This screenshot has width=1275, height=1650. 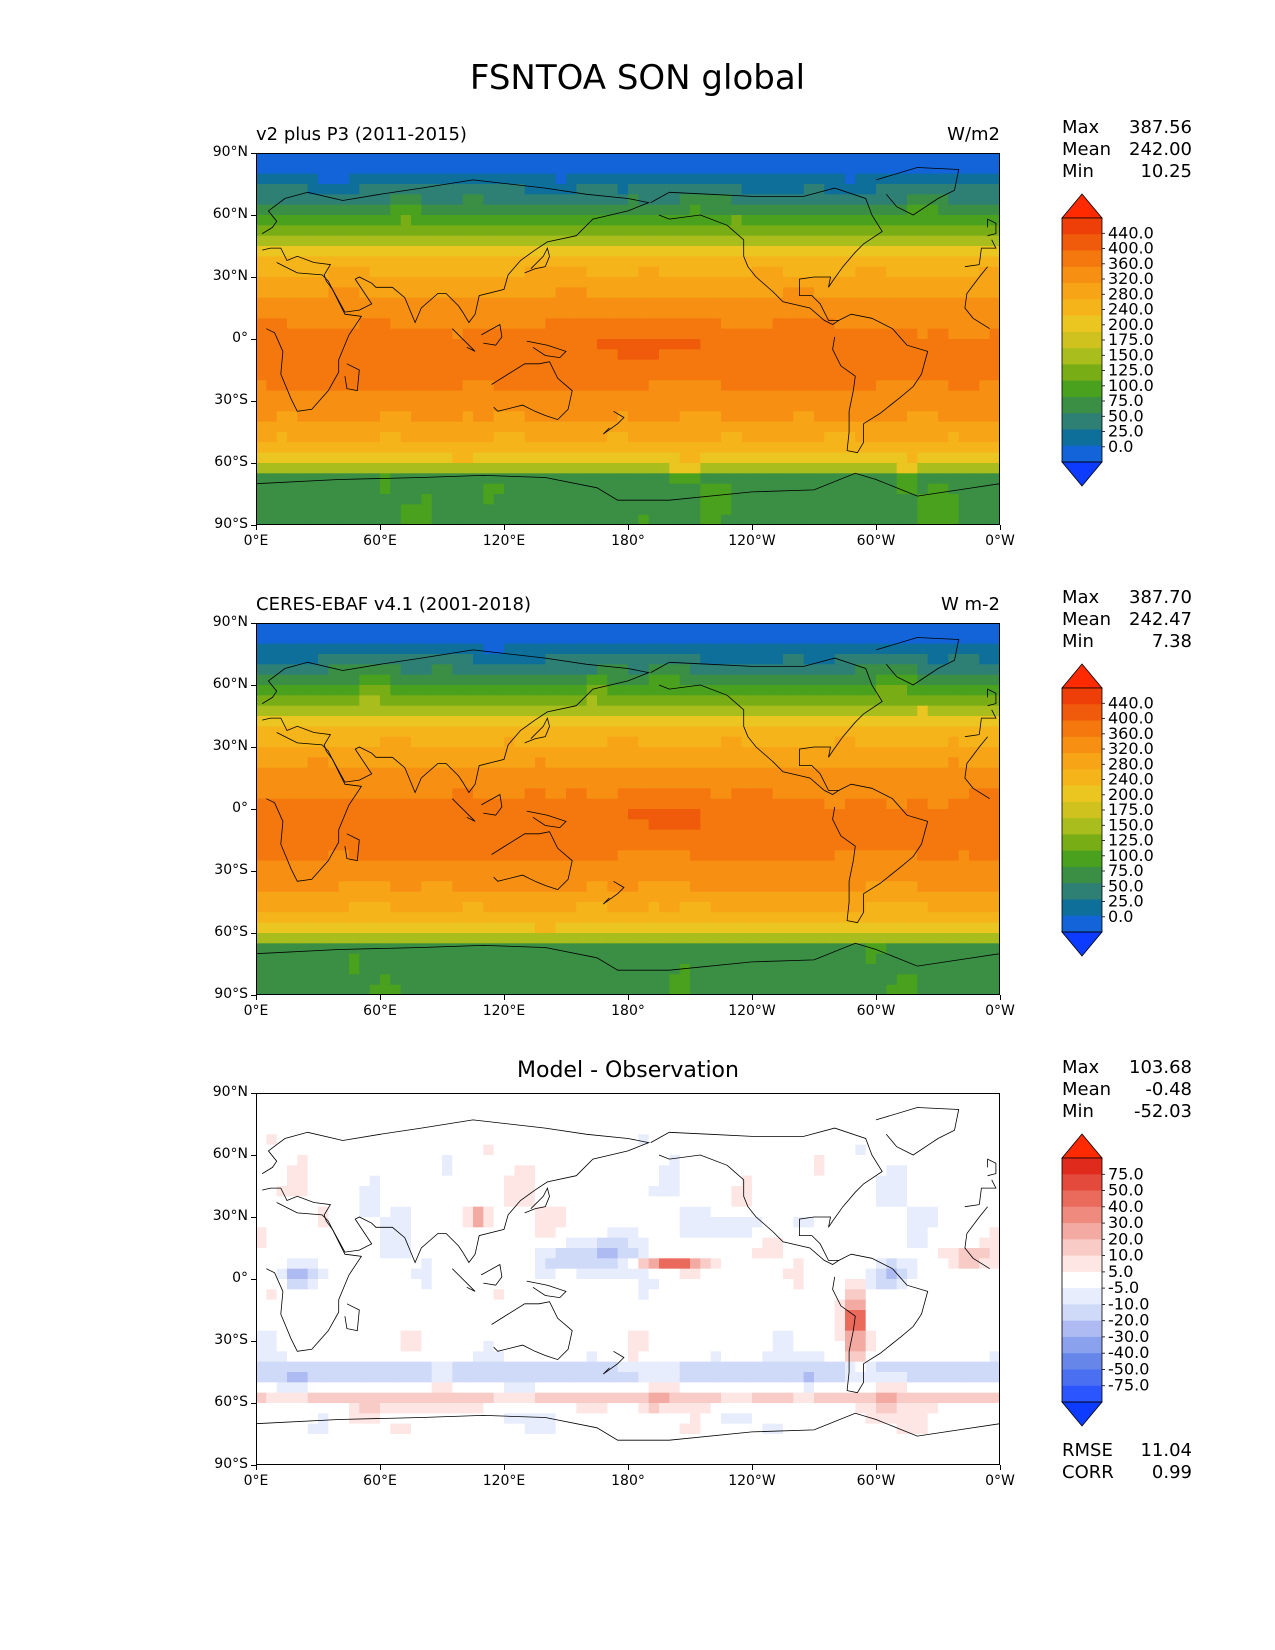 I want to click on panel-left-label: v2 plus P3 (2011-2015), so click(x=361, y=134).